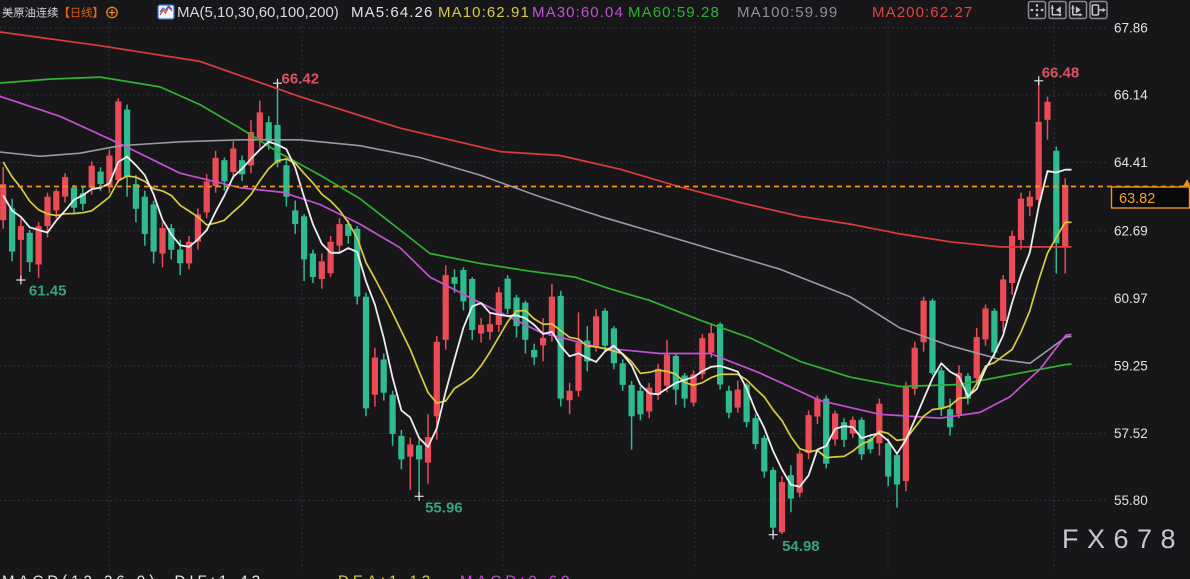 This screenshot has width=1190, height=579. What do you see at coordinates (1131, 95) in the screenshot?
I see `svg-text: 66.14` at bounding box center [1131, 95].